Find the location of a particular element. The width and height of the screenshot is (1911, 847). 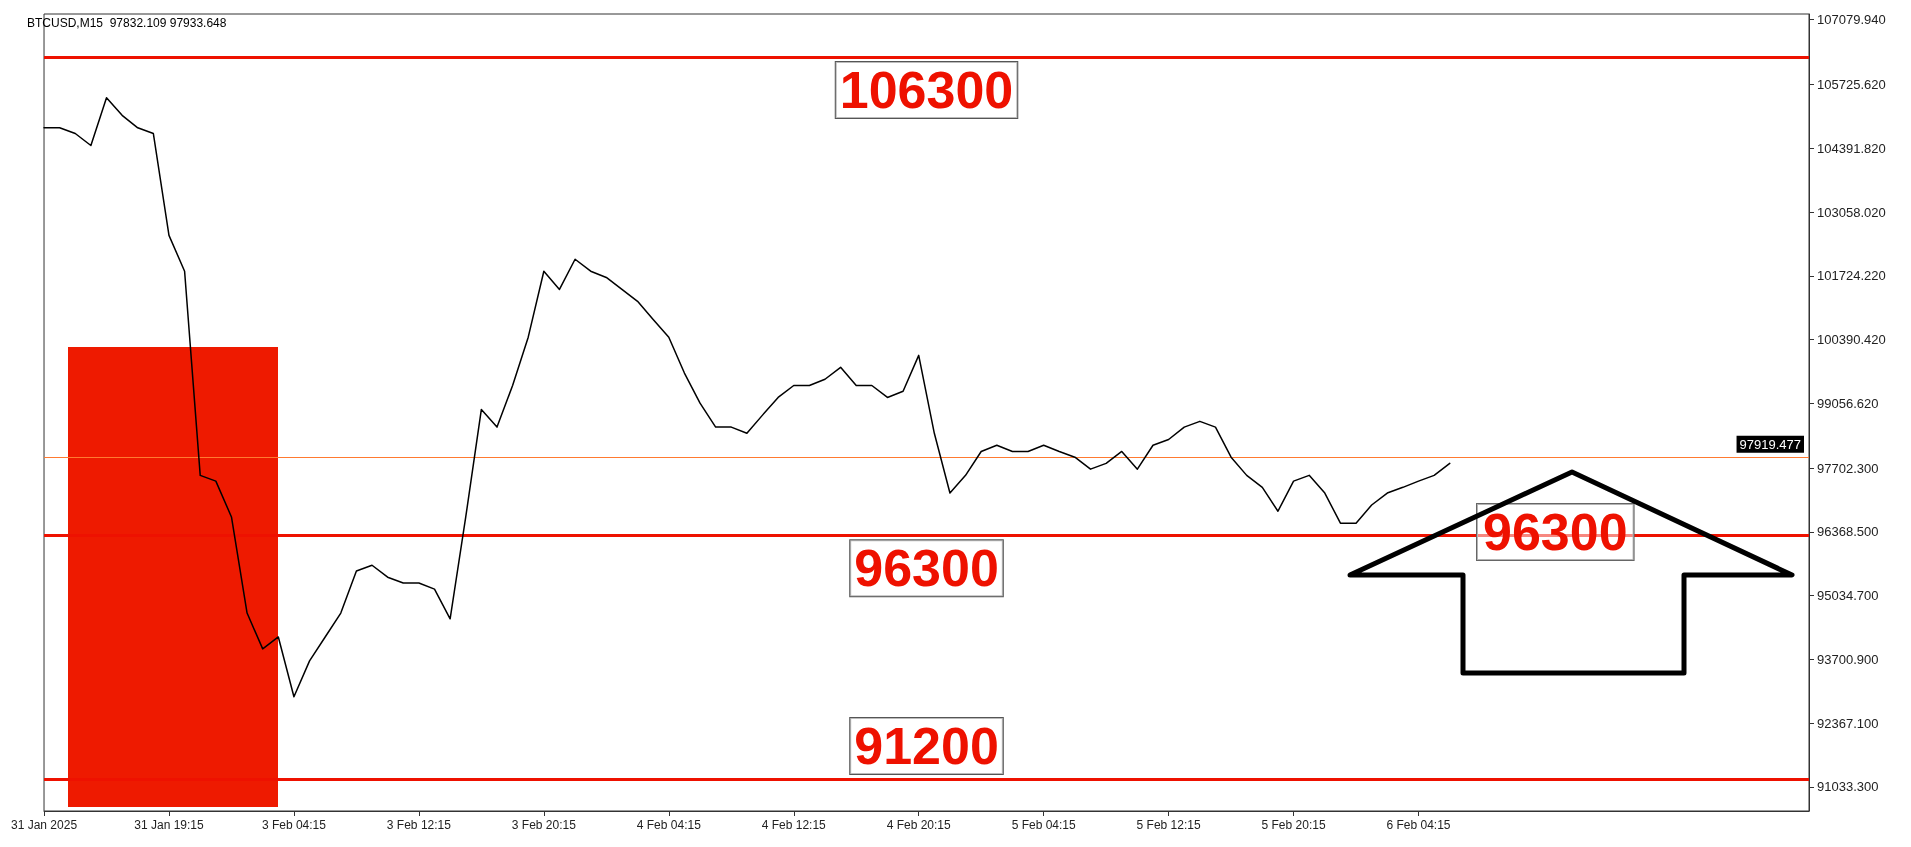

y-tick-label: 97702.300 is located at coordinates (1848, 468).